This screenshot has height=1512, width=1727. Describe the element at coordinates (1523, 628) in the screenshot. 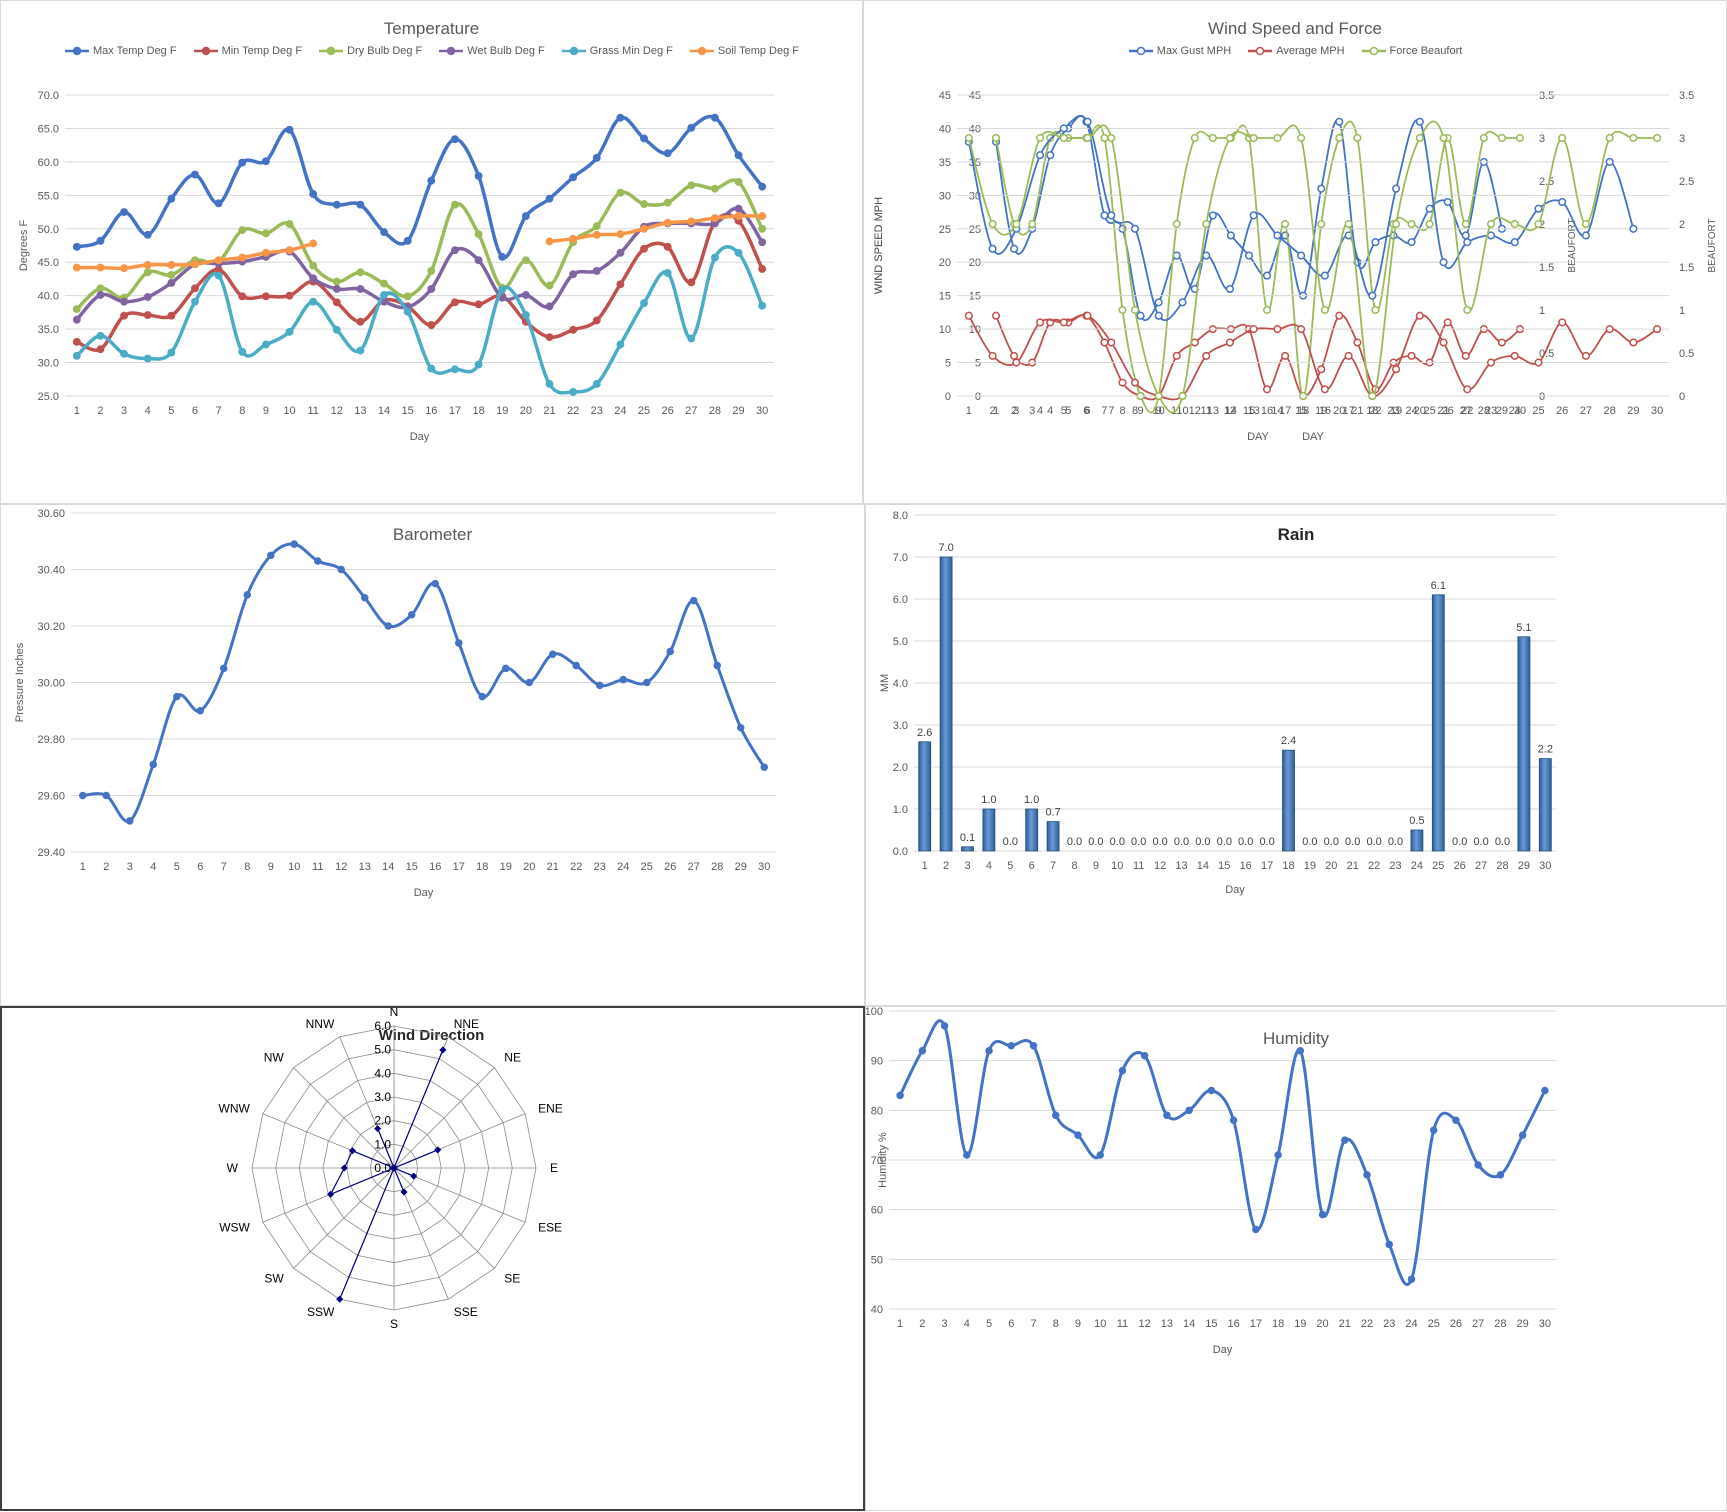

I see `bar-data-label: 5.1` at that location.